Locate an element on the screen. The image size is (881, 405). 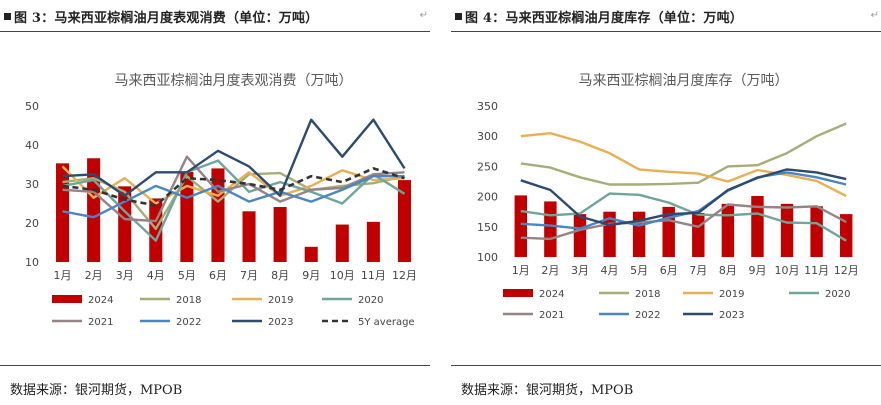
figure-3-caption-text: 图 3：马来西亚棕榈油月度表观消费（单位：万吨） is located at coordinates (166, 18).